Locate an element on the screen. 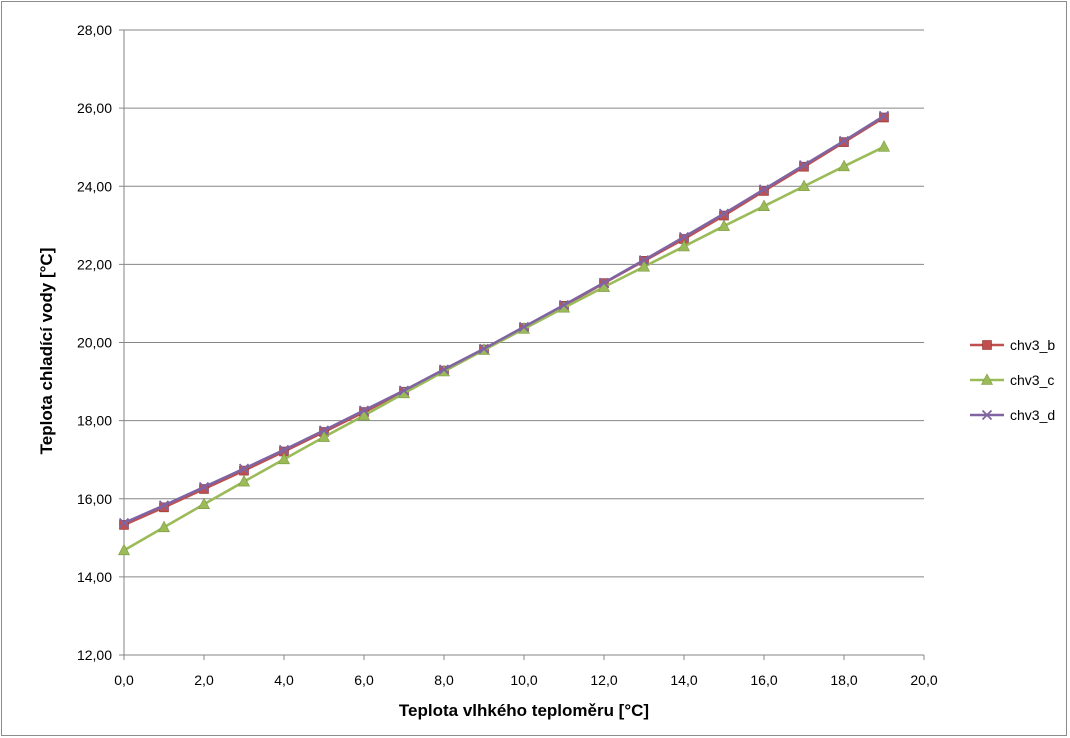  x-tick-label: 14,0 is located at coordinates (683, 680).